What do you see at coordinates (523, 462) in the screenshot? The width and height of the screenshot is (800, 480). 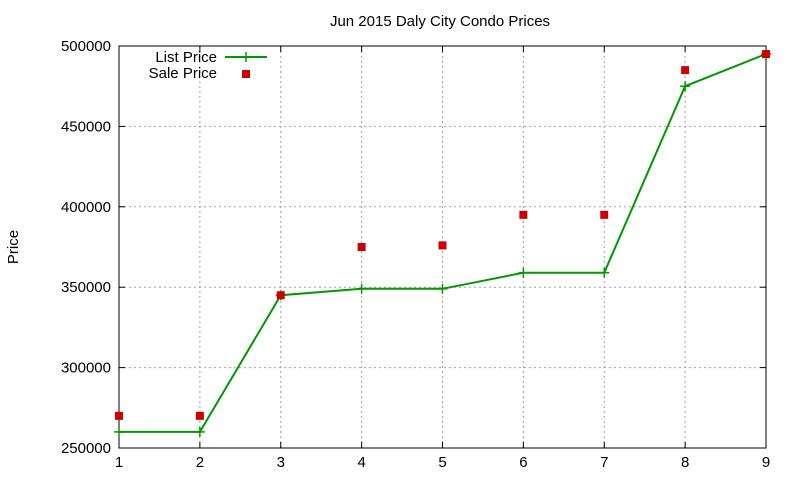 I see `x-tick-label: 6` at bounding box center [523, 462].